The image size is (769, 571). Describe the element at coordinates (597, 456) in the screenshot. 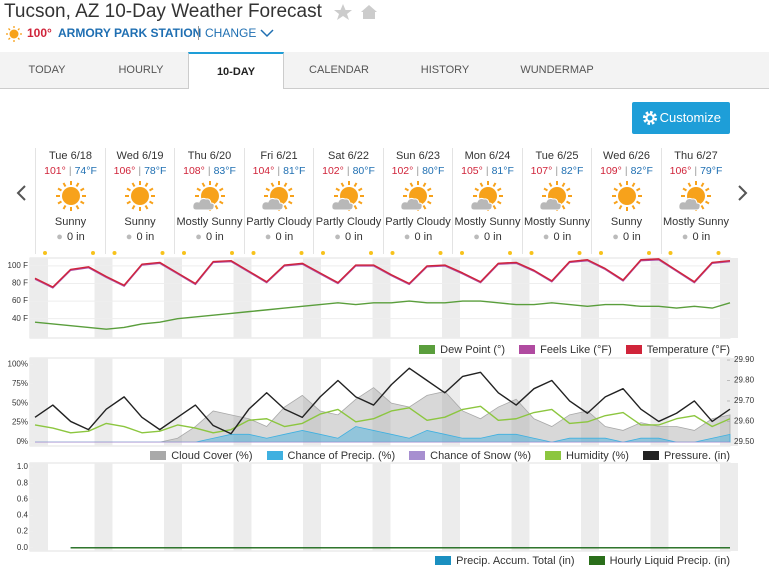

I see `legend-label: Humidity (%)` at that location.